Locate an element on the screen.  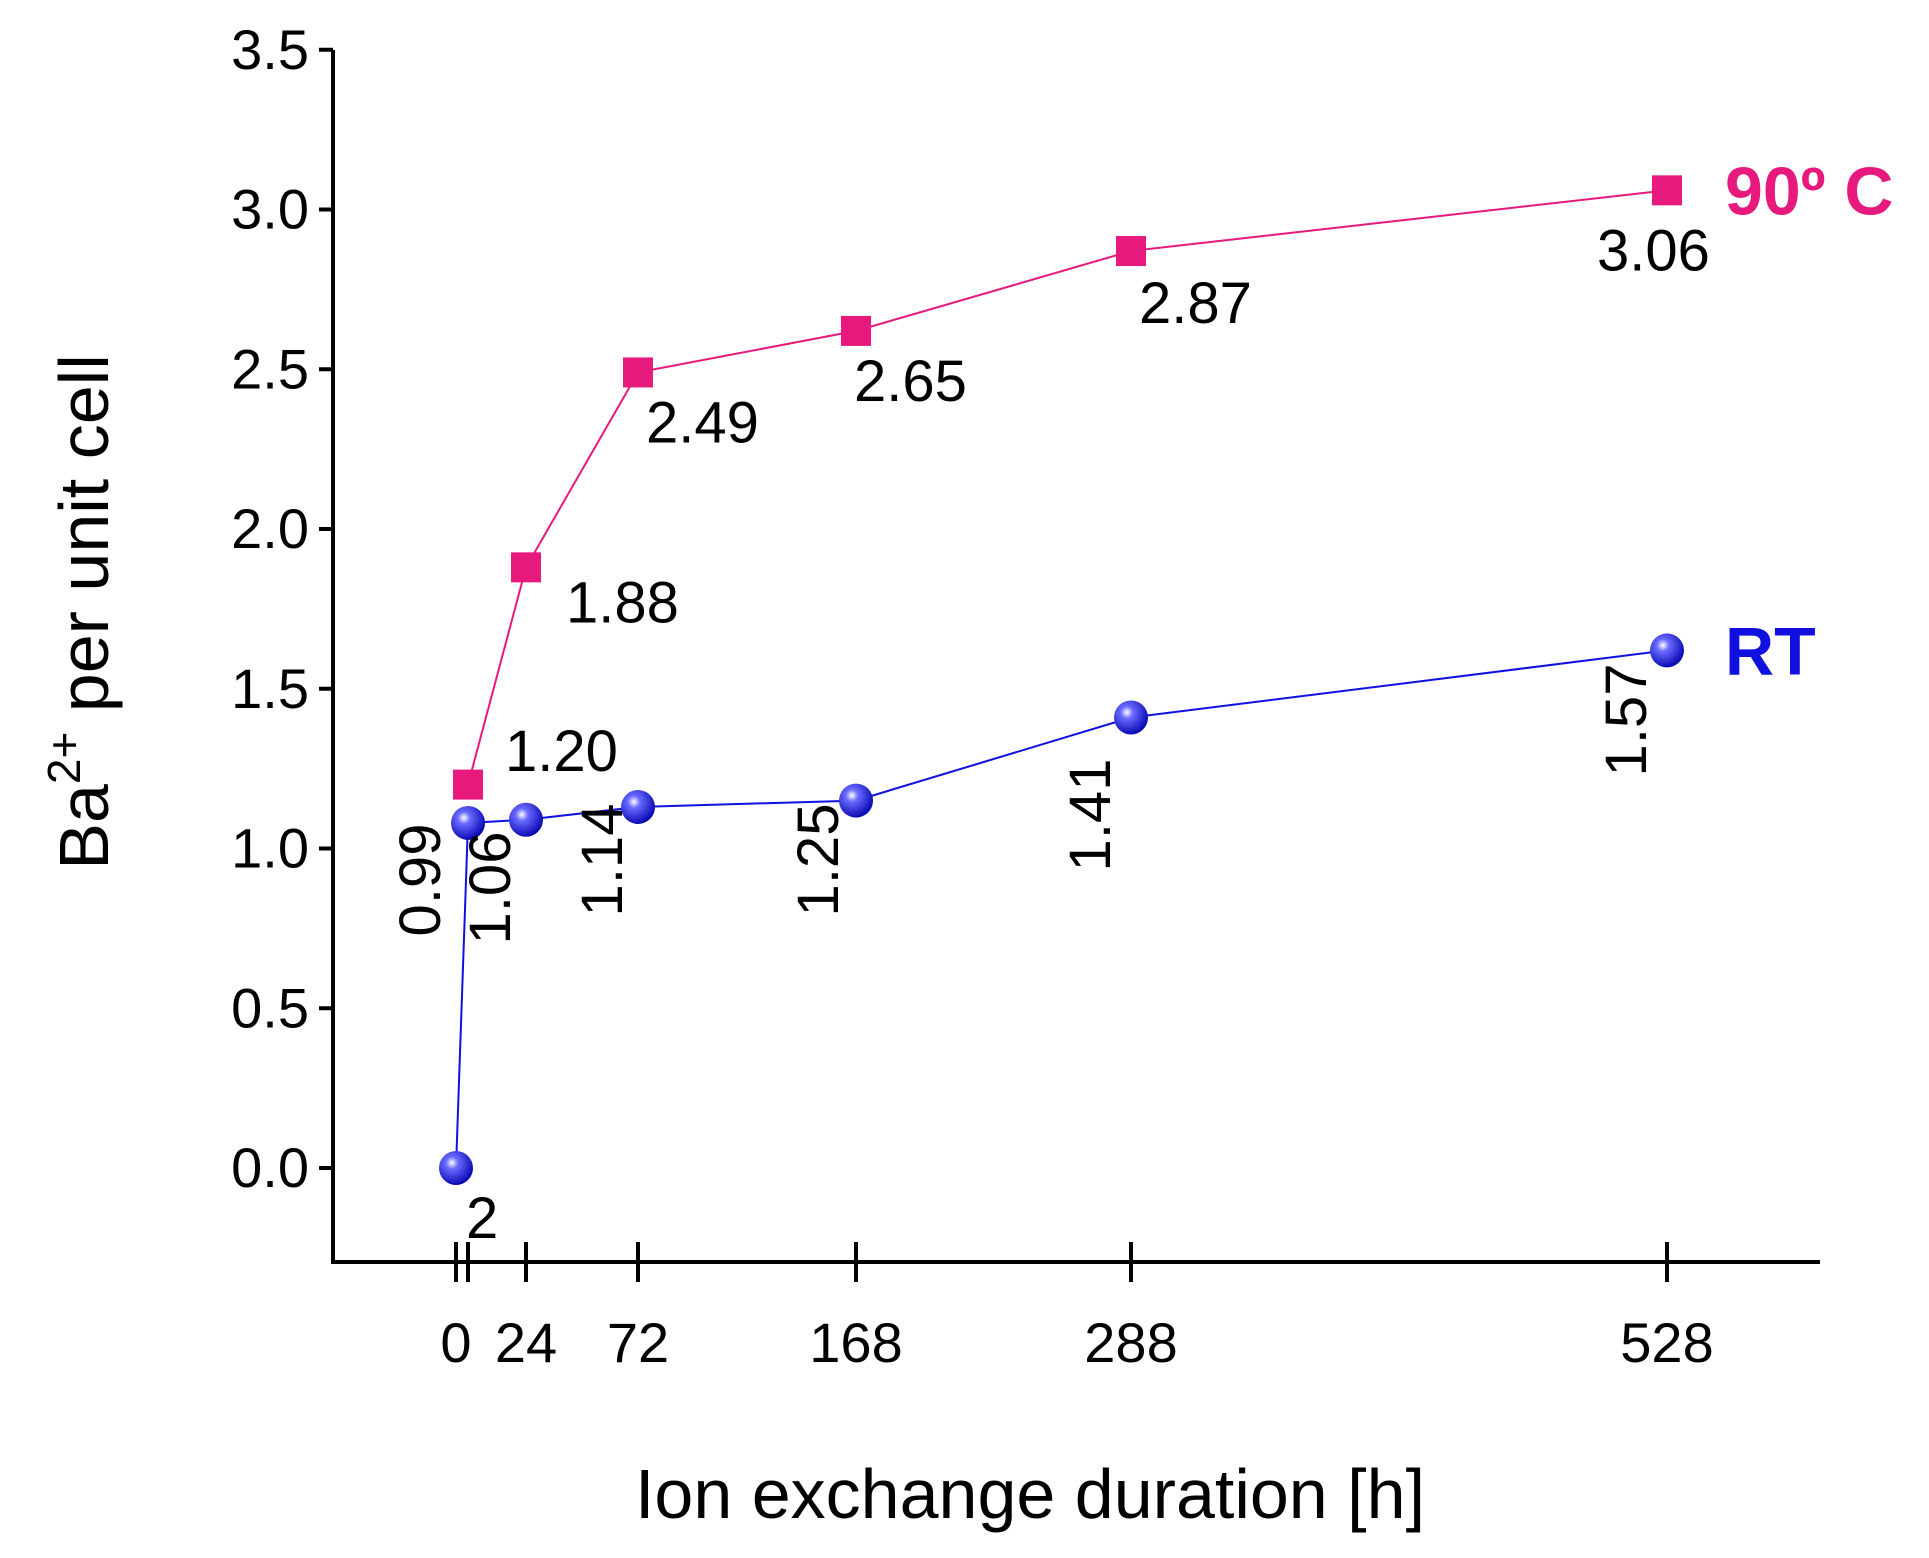
y-tick-label: 3.5 is located at coordinates (270, 49).